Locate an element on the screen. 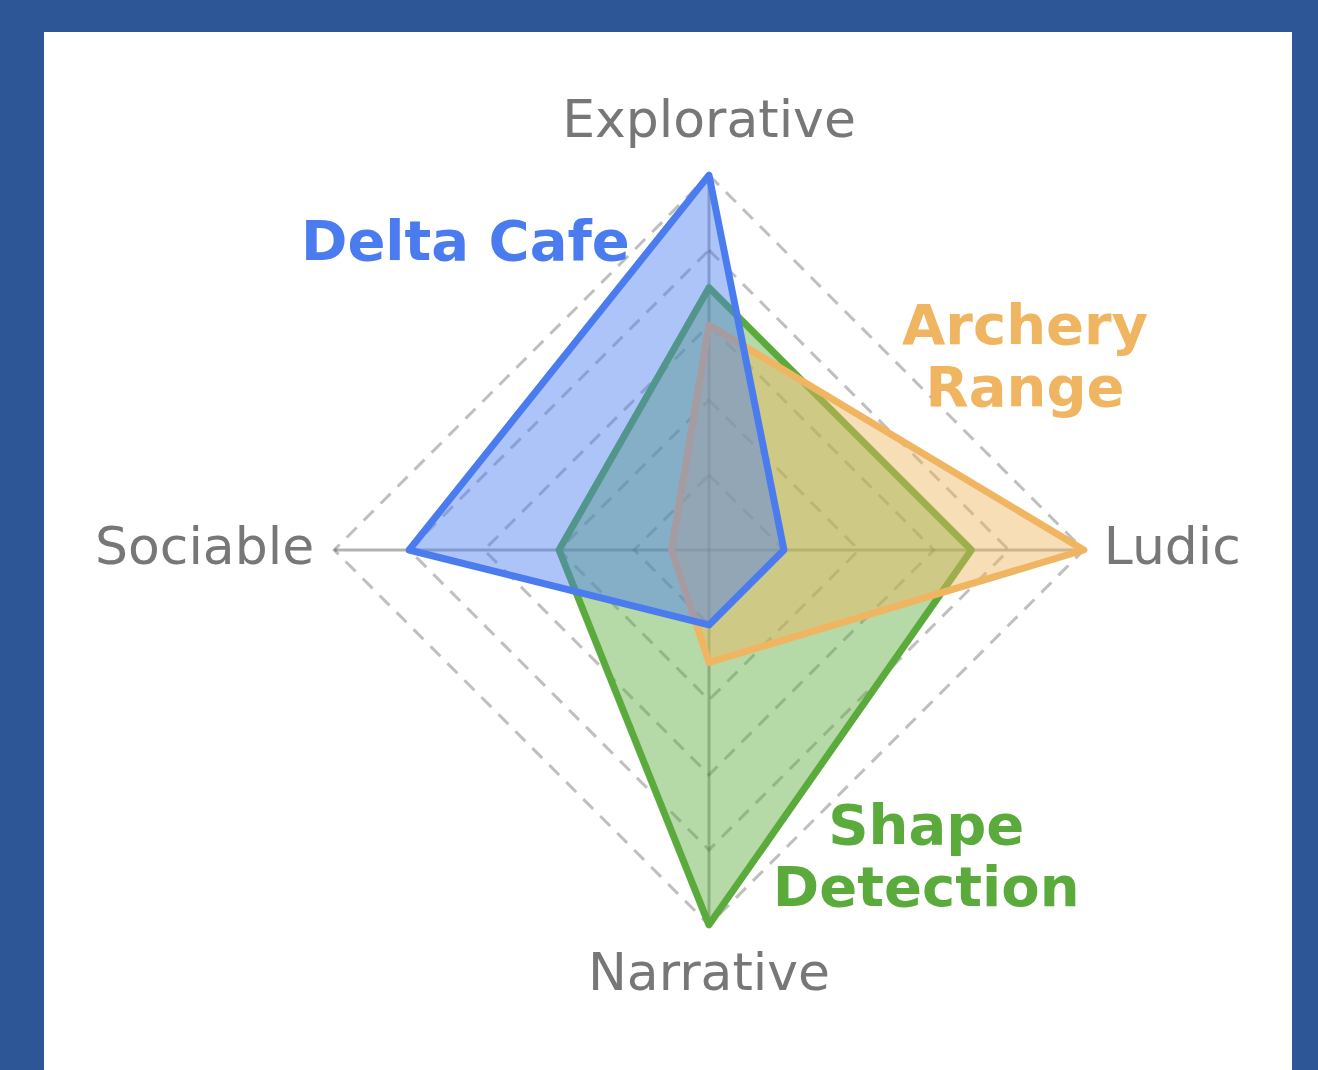 Image resolution: width=1318 pixels, height=1070 pixels. spoke-label: Sociable is located at coordinates (205, 545).